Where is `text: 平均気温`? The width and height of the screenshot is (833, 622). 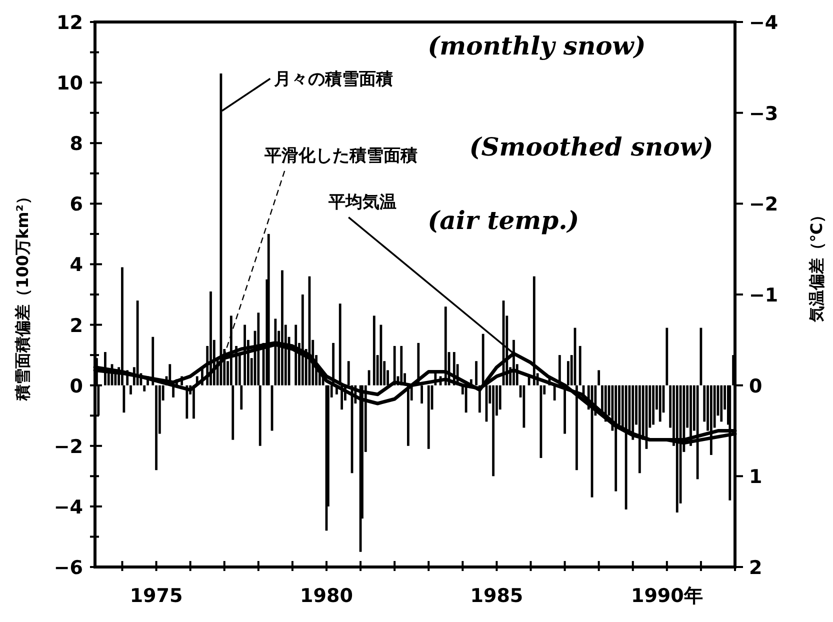
text: 平均気温 is located at coordinates (362, 202).